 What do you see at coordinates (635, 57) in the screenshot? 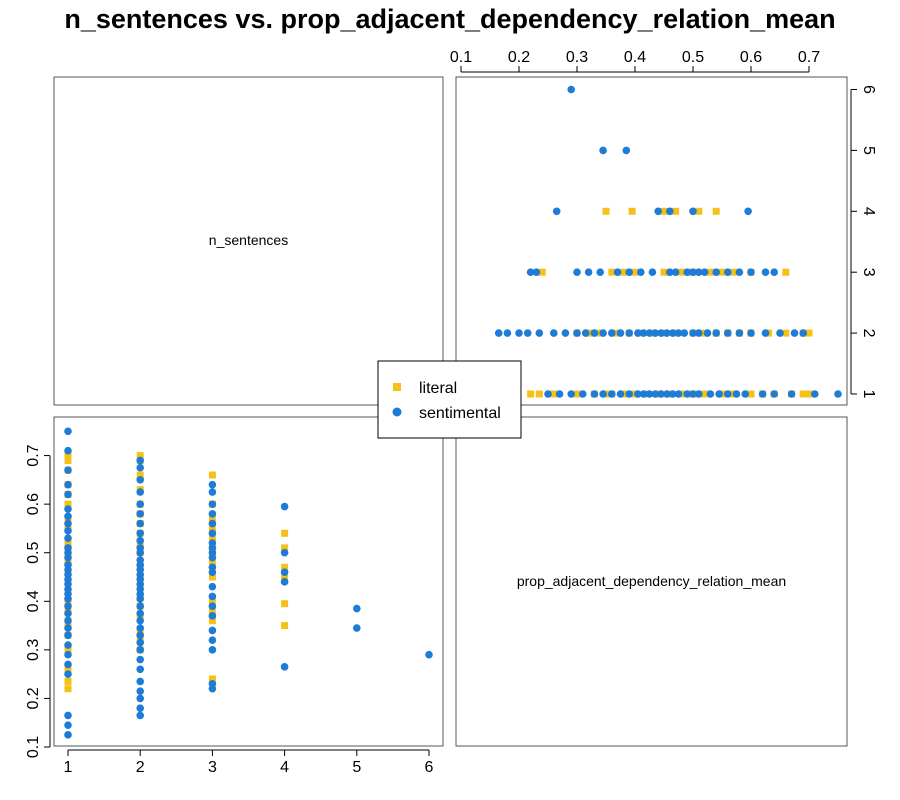
I see `x-tick-label-top: 0.4` at bounding box center [635, 57].